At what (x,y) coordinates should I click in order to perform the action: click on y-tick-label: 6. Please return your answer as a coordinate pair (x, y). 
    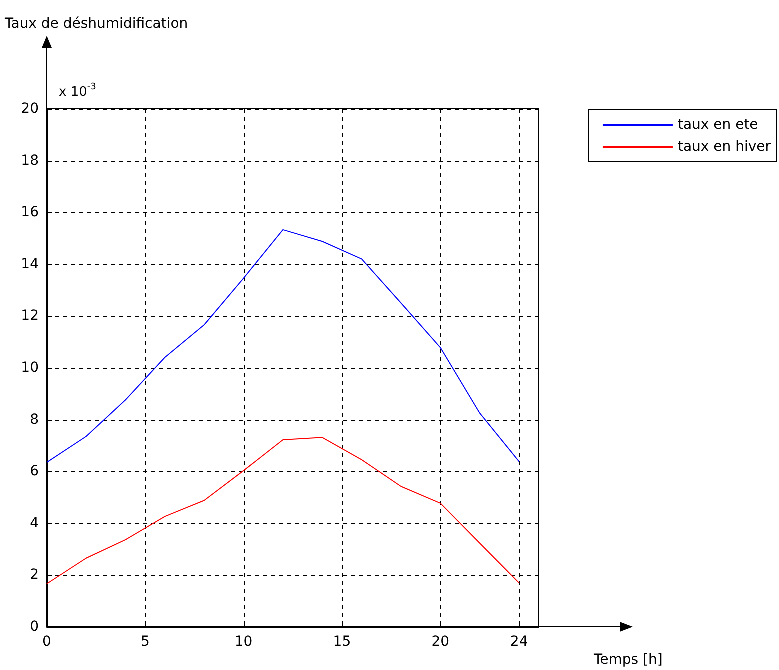
    Looking at the image, I should click on (35, 472).